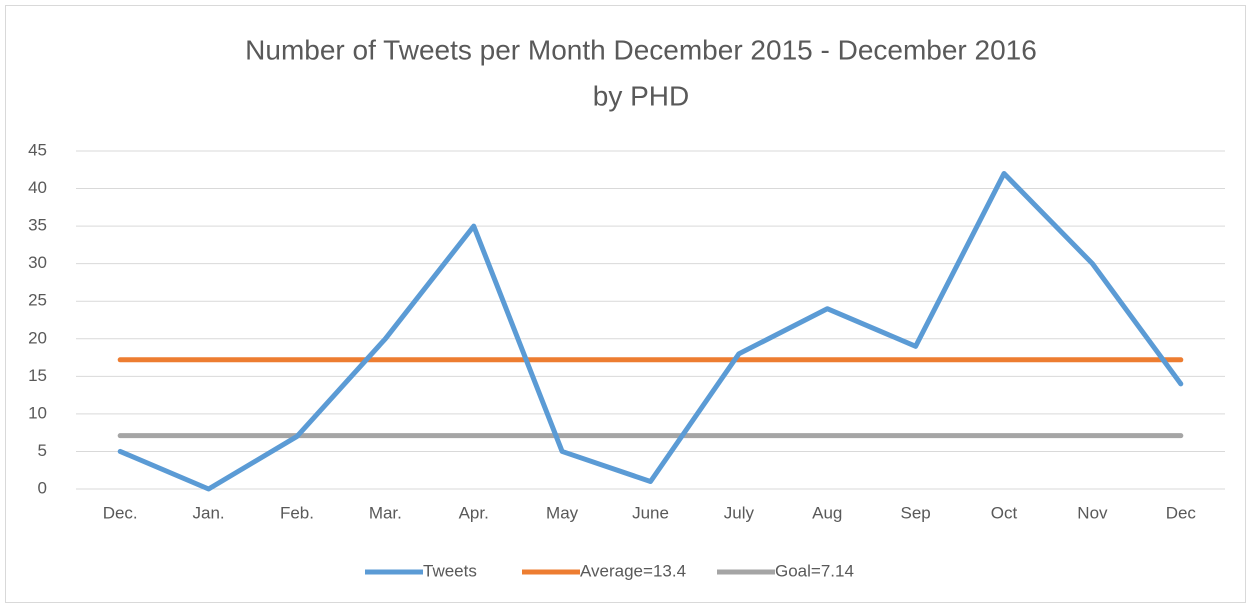 This screenshot has height=608, width=1252. Describe the element at coordinates (37, 149) in the screenshot. I see `y-tick-label: 45` at that location.